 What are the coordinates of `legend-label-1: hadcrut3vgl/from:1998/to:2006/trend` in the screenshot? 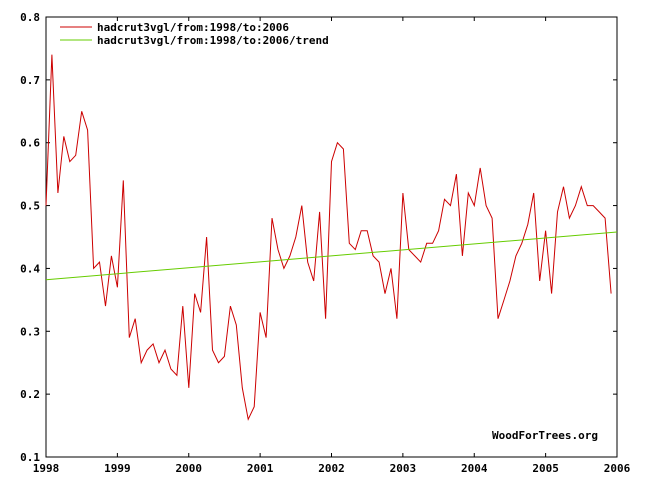 It's located at (213, 40).